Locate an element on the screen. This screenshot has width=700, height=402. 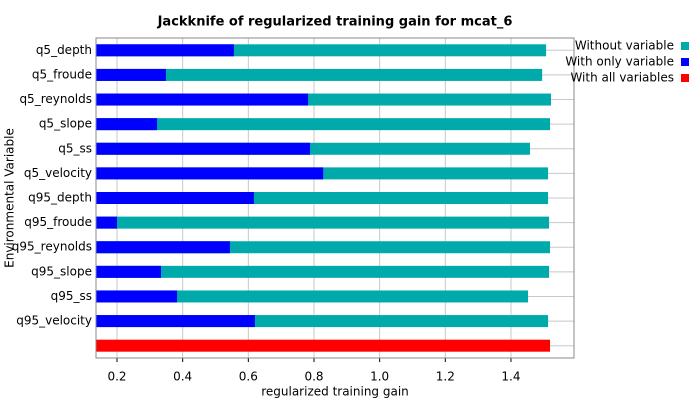
x-tick-label: 1.0 is located at coordinates (379, 377).